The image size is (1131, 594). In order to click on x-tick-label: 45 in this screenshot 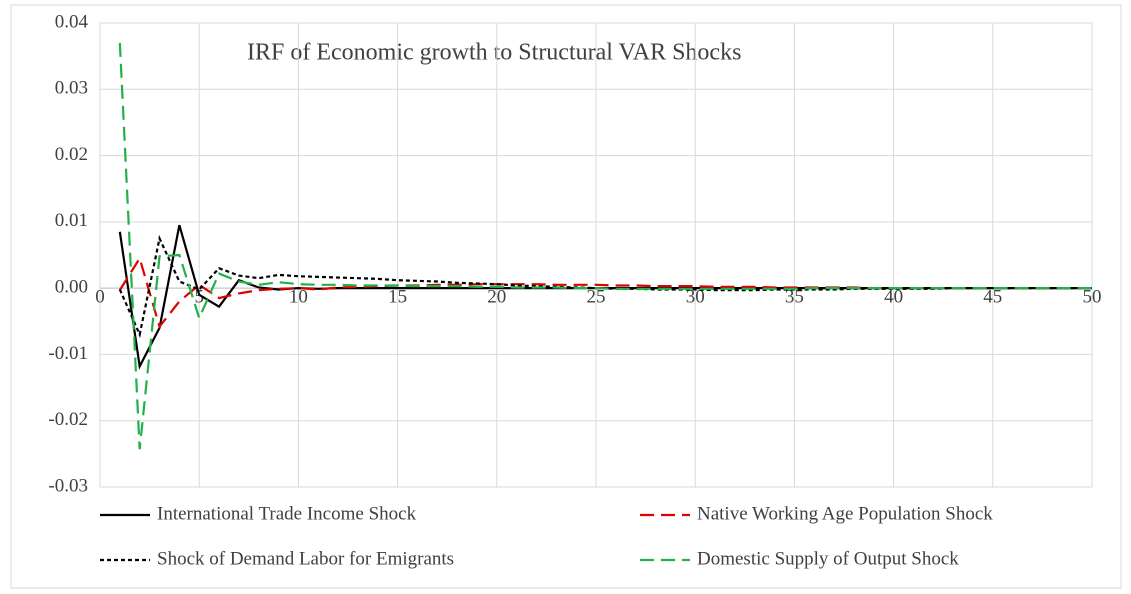, I will do `click(992, 297)`.